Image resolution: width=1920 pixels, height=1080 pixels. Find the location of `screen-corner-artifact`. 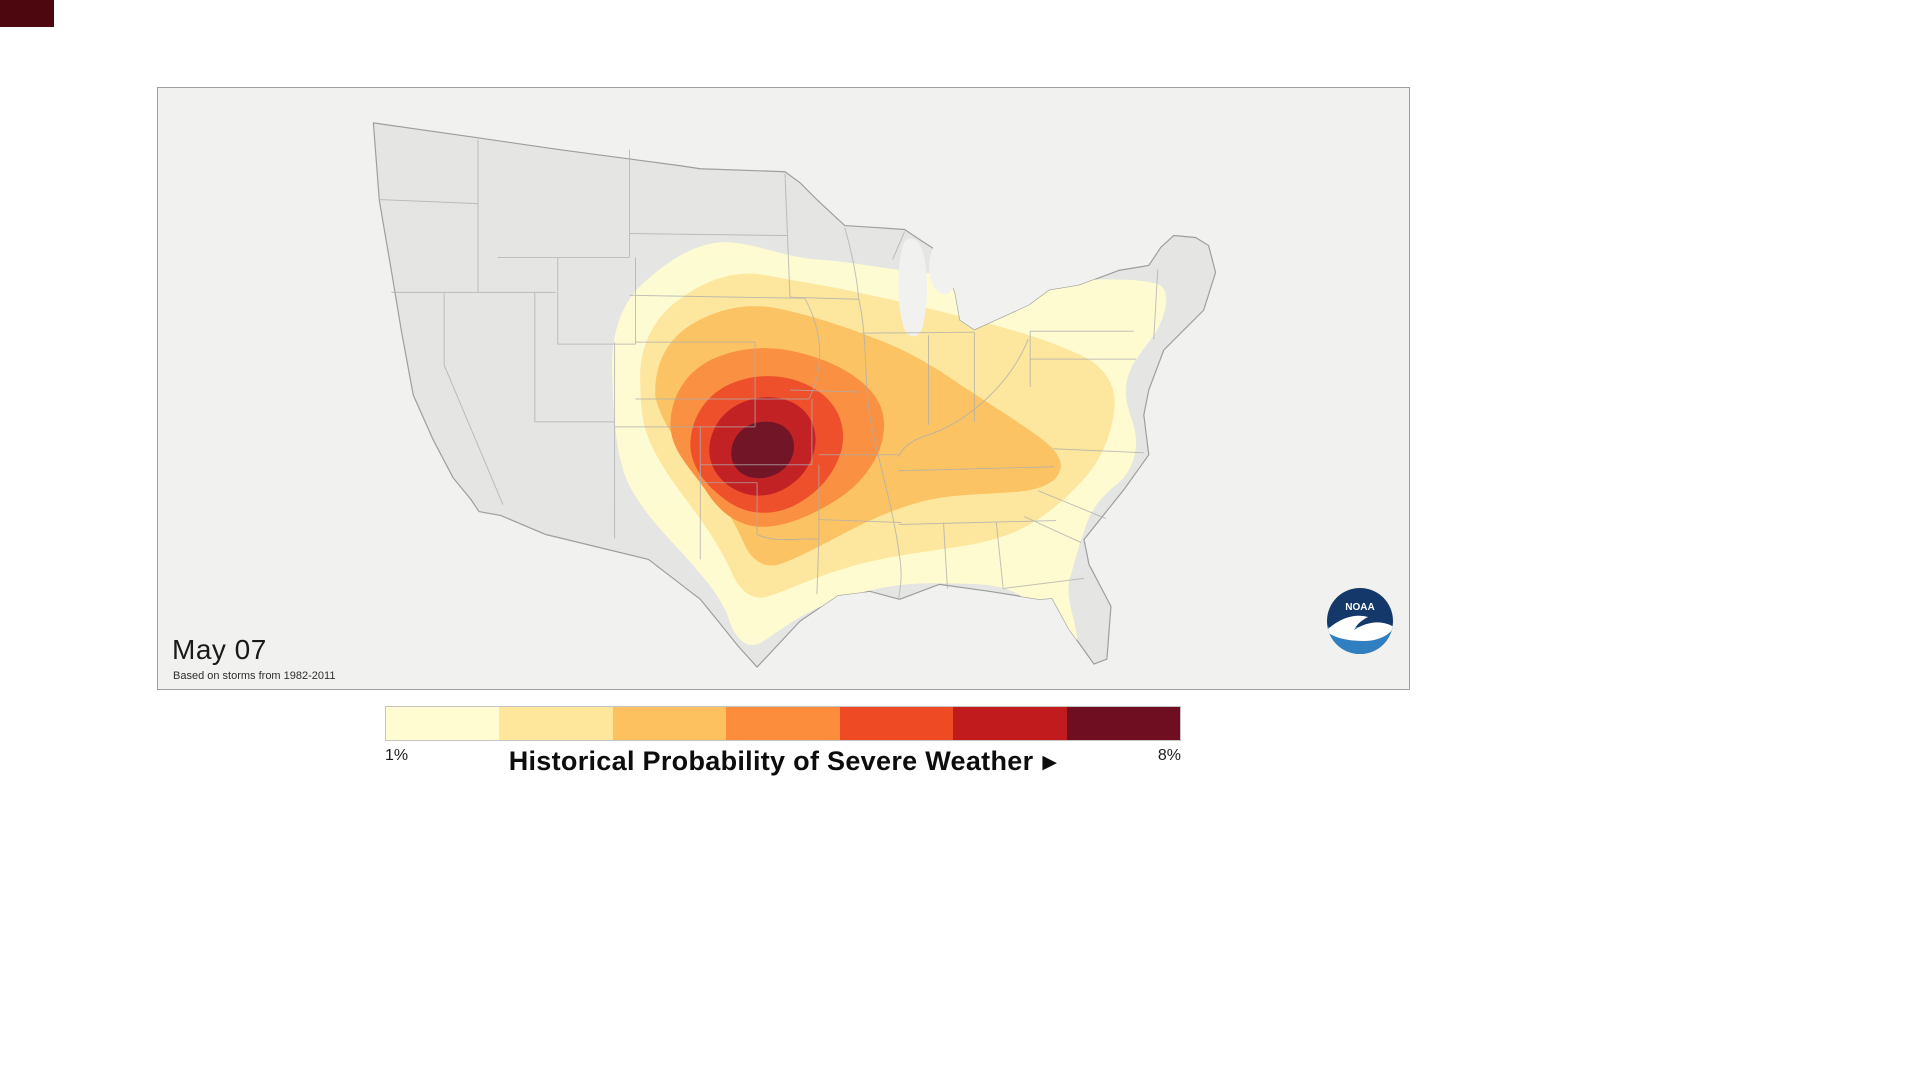

screen-corner-artifact is located at coordinates (27, 13).